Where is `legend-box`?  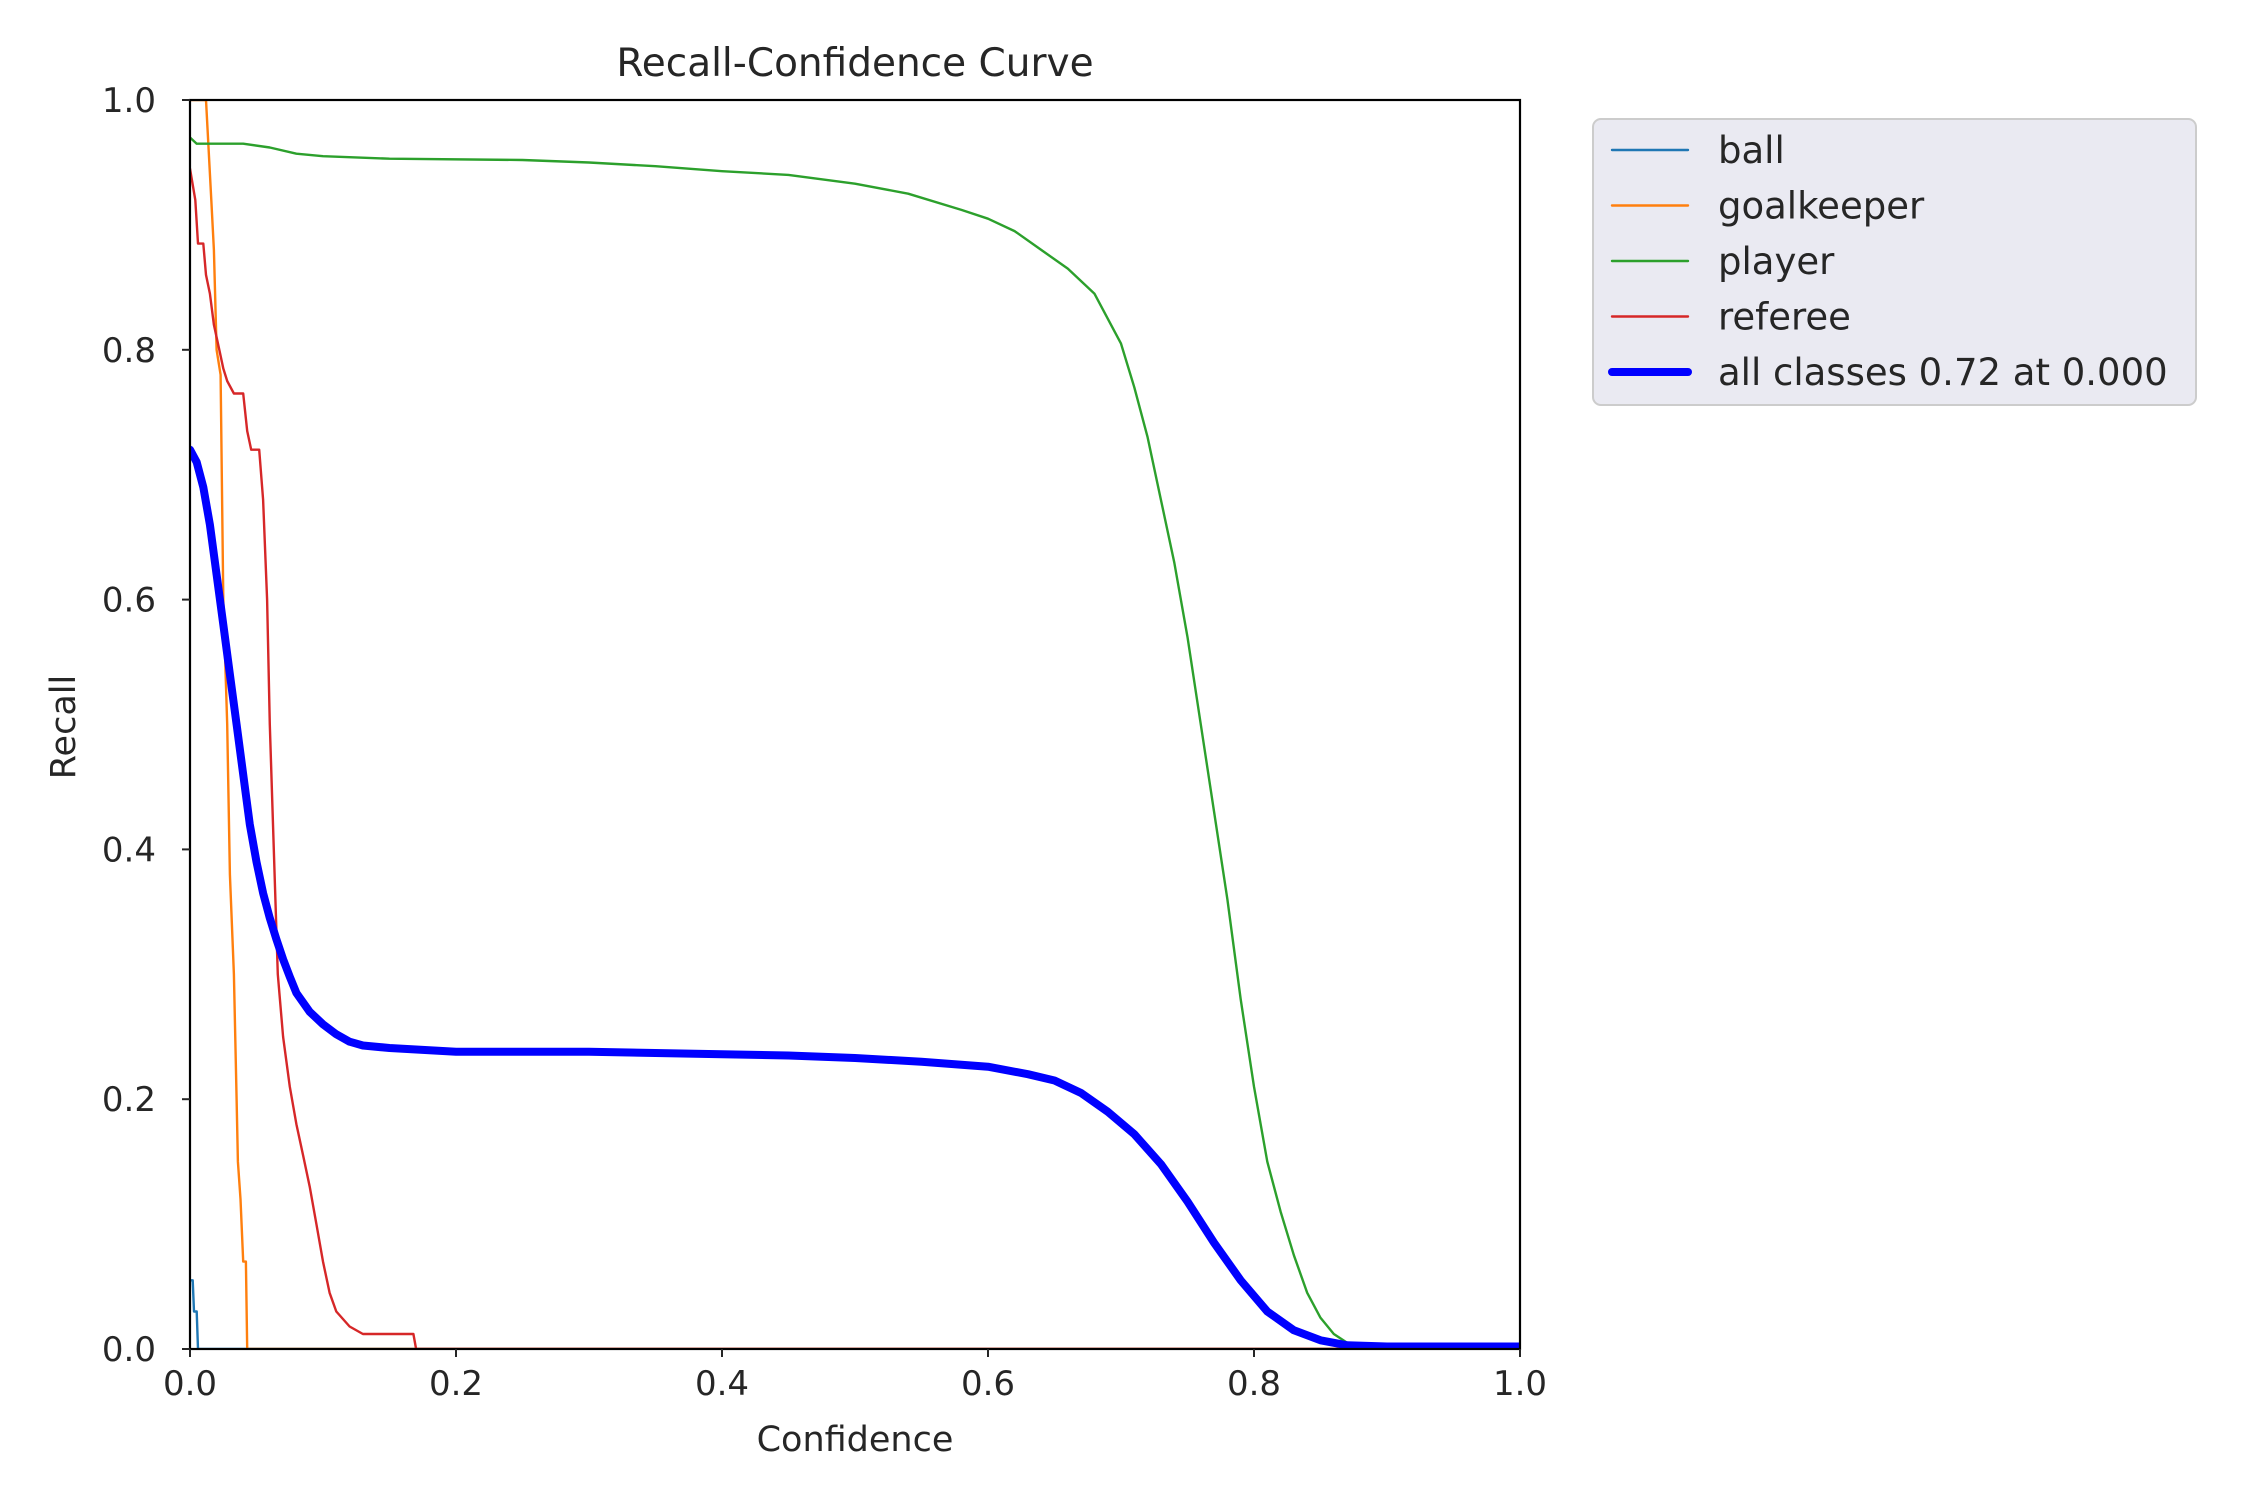
legend-box is located at coordinates (1894, 262).